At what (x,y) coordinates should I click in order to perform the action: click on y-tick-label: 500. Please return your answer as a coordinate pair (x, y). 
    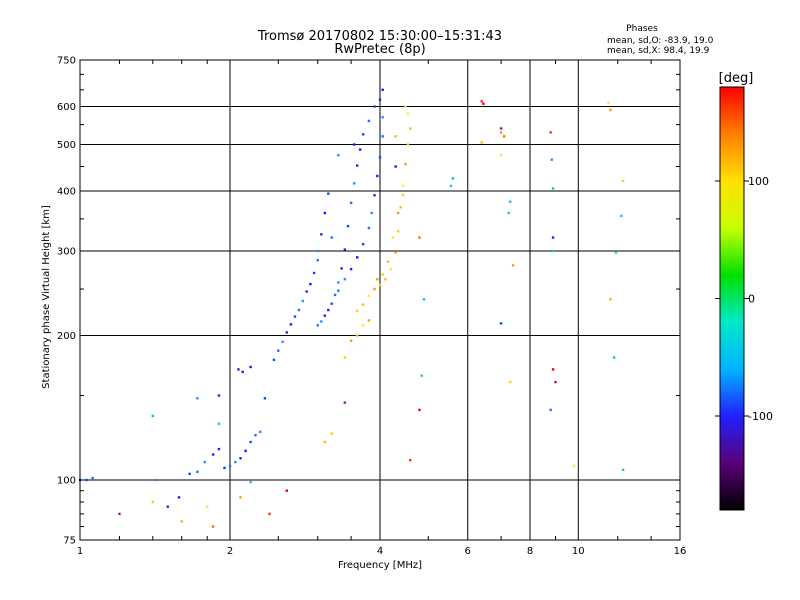
    Looking at the image, I should click on (66, 145).